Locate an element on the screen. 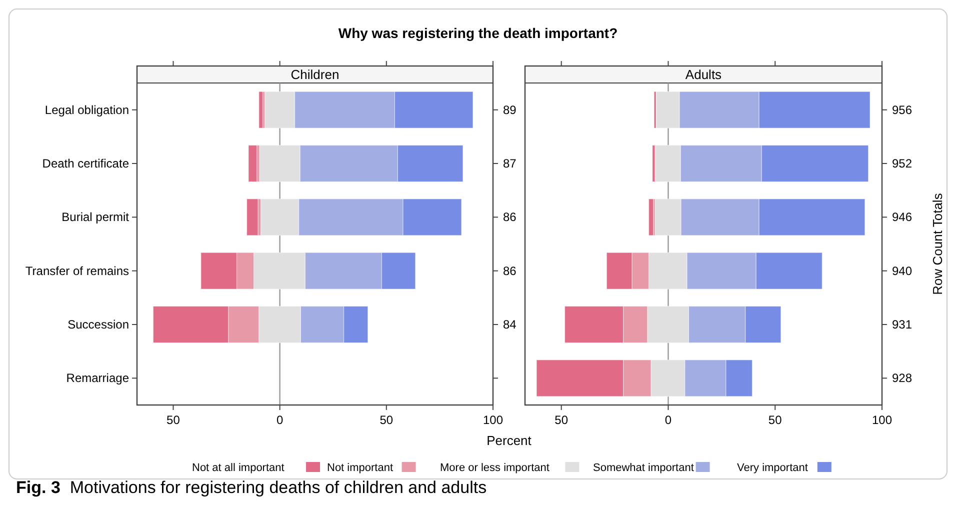 Image resolution: width=956 pixels, height=506 pixels. text: 89 is located at coordinates (510, 109).